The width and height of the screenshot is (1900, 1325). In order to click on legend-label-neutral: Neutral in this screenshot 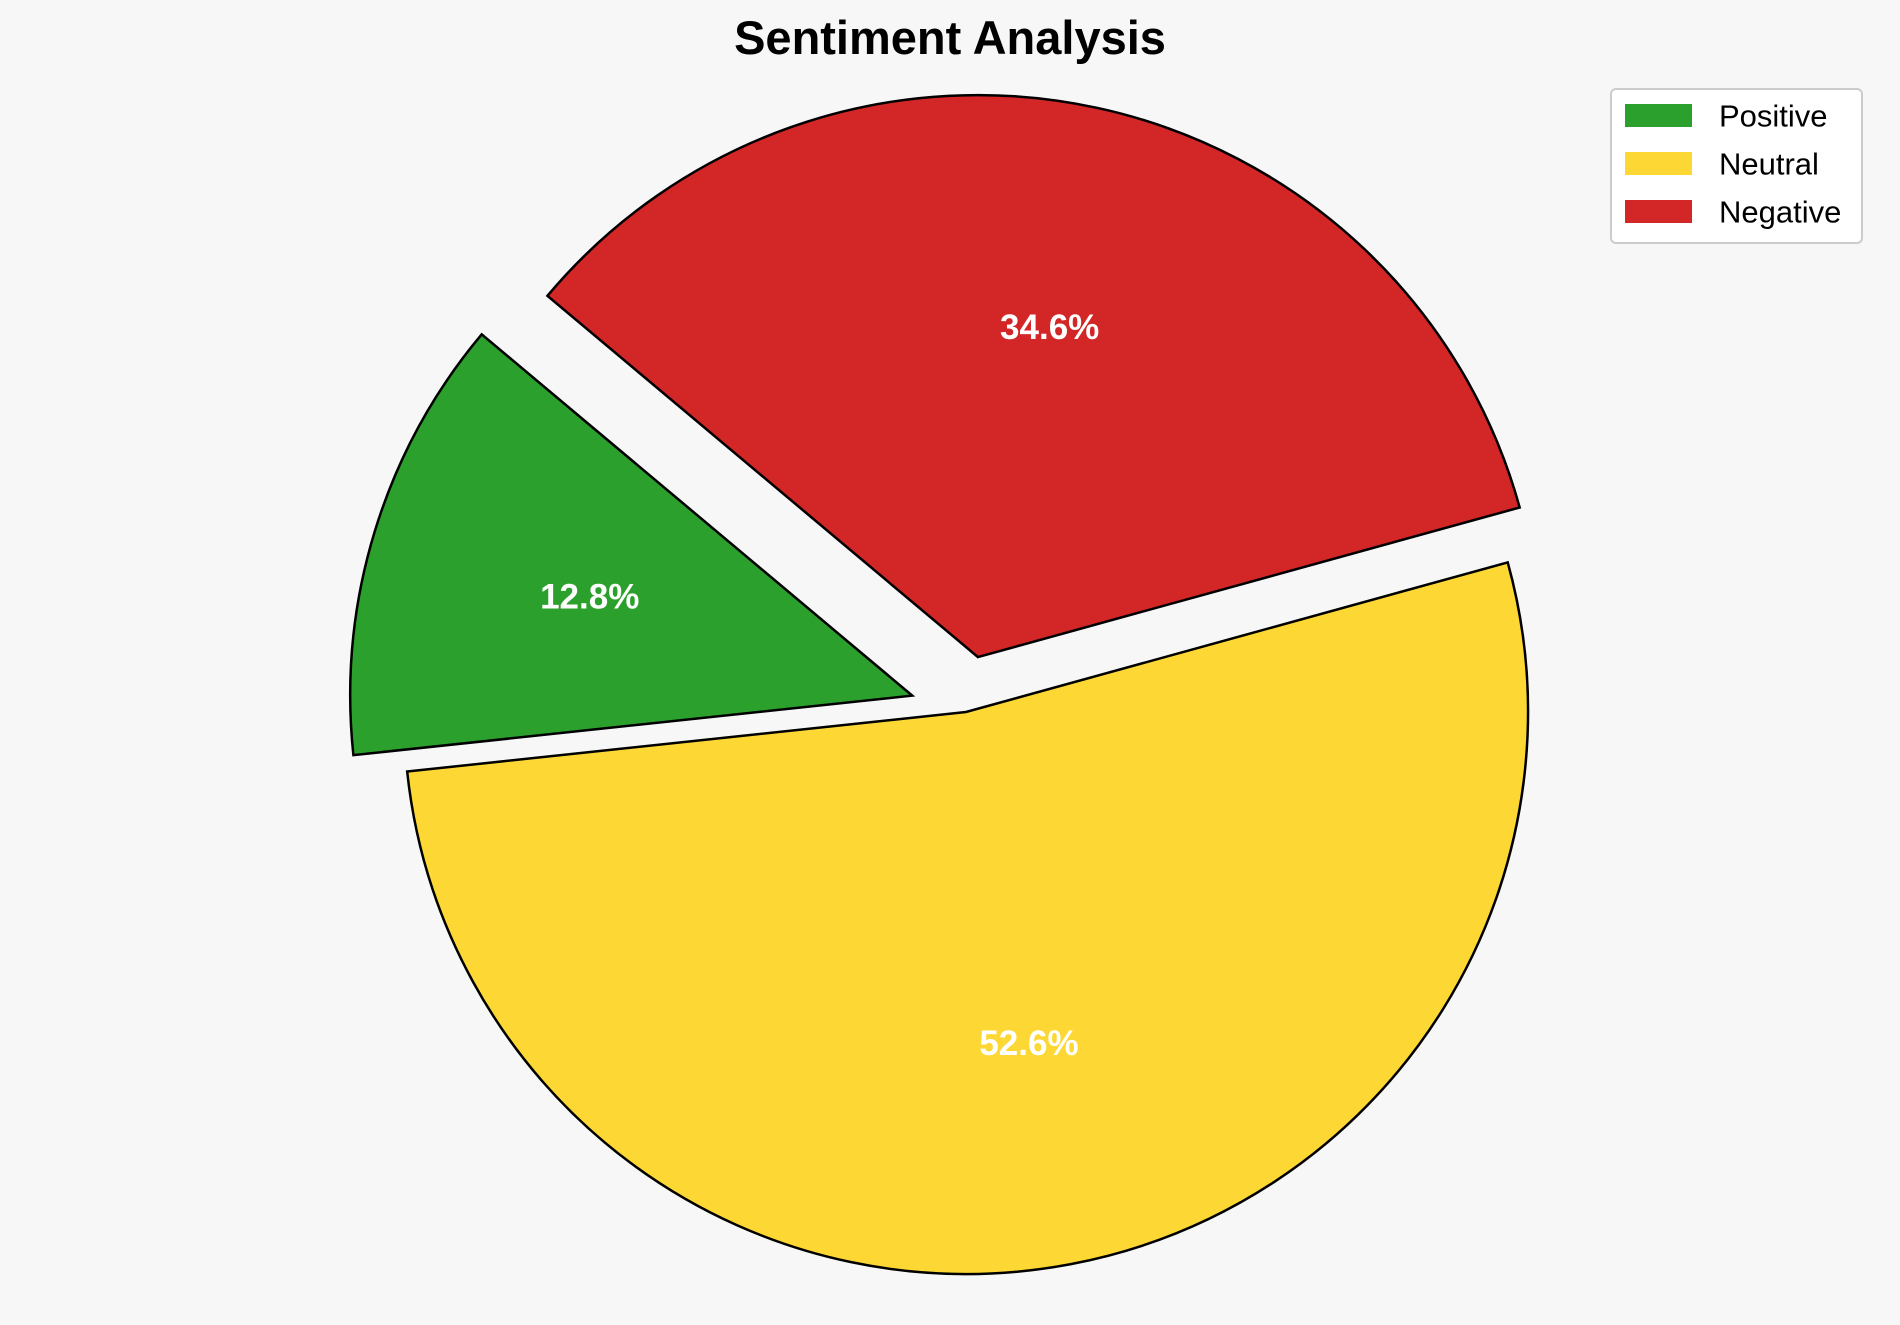, I will do `click(1769, 164)`.